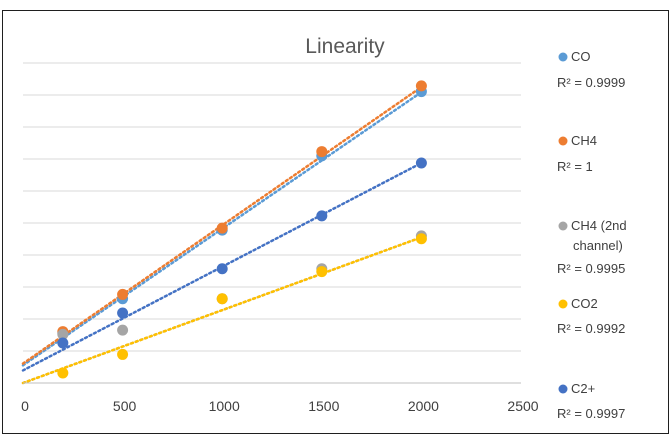 Image resolution: width=670 pixels, height=435 pixels. Describe the element at coordinates (125, 406) in the screenshot. I see `x-tick-label: 500` at that location.